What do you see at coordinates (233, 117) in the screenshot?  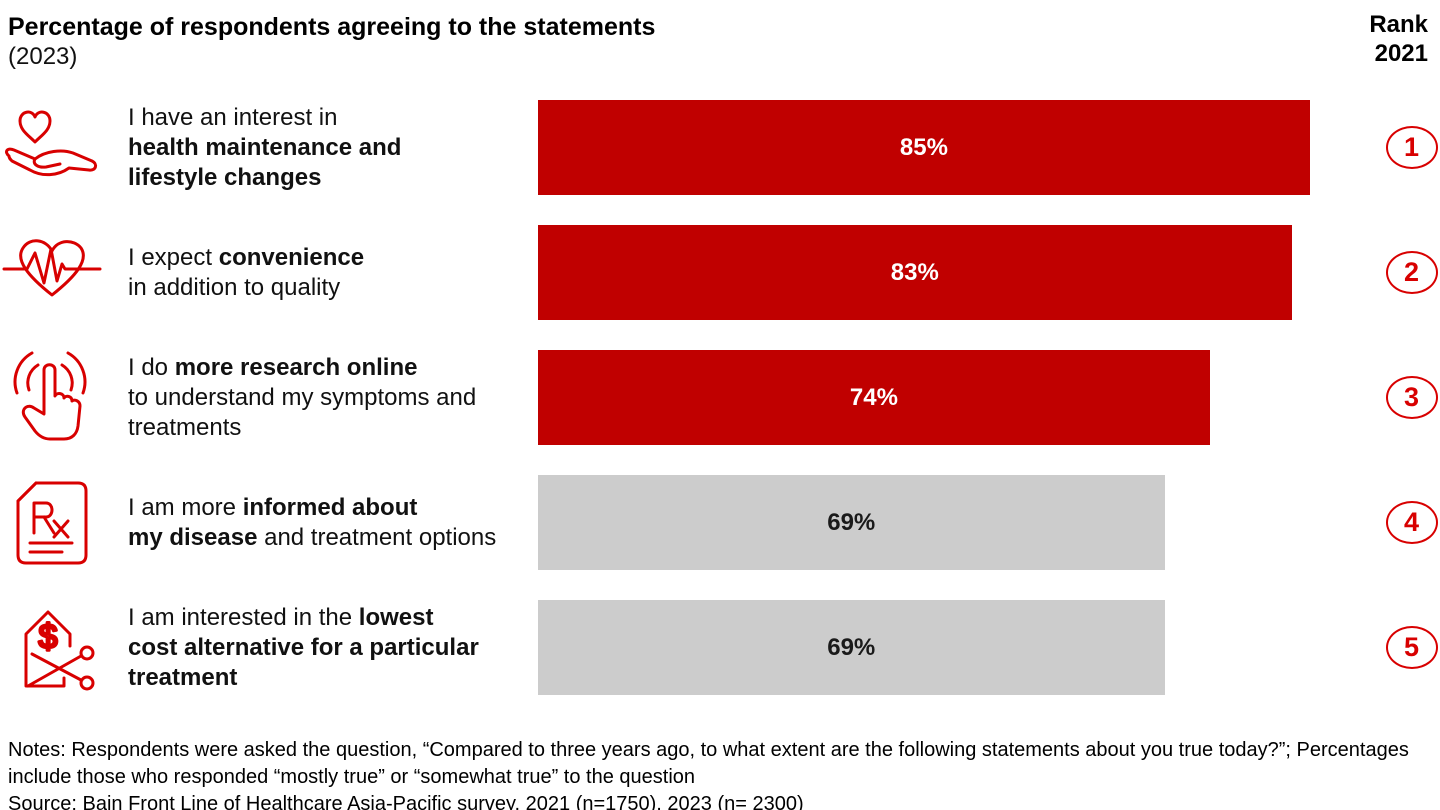 I see `statement-text-segment: I have an interest in` at bounding box center [233, 117].